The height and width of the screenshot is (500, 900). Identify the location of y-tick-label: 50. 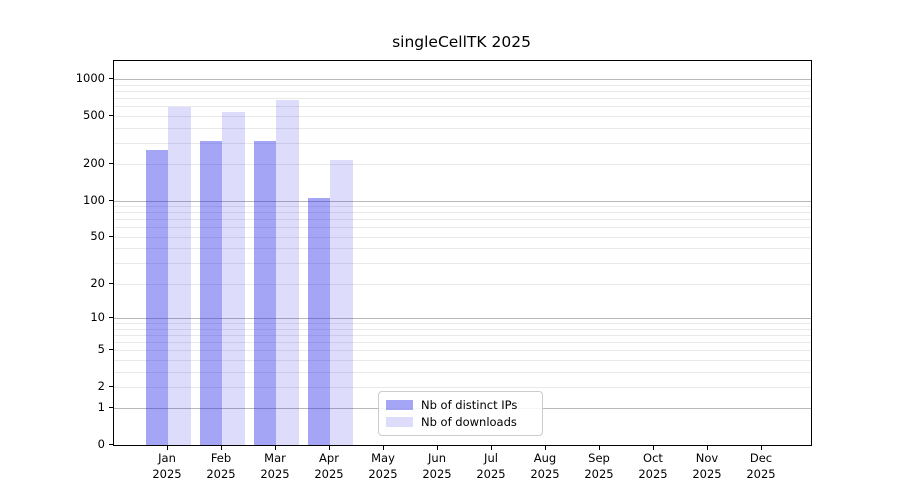
(97, 235).